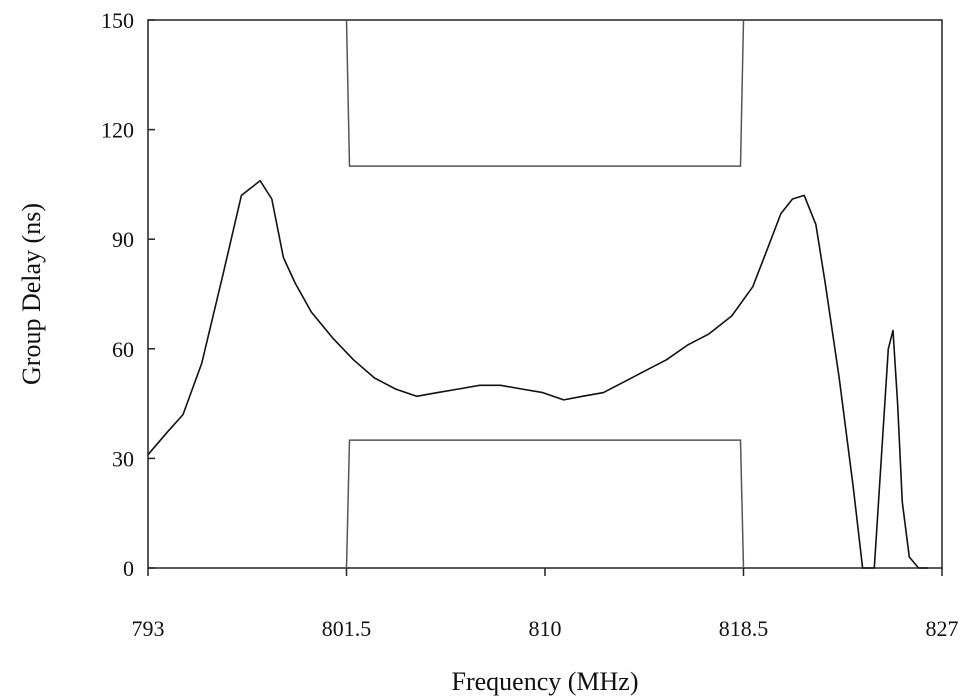 The height and width of the screenshot is (700, 968). I want to click on y-axis-label: Group Delay (ns), so click(31, 294).